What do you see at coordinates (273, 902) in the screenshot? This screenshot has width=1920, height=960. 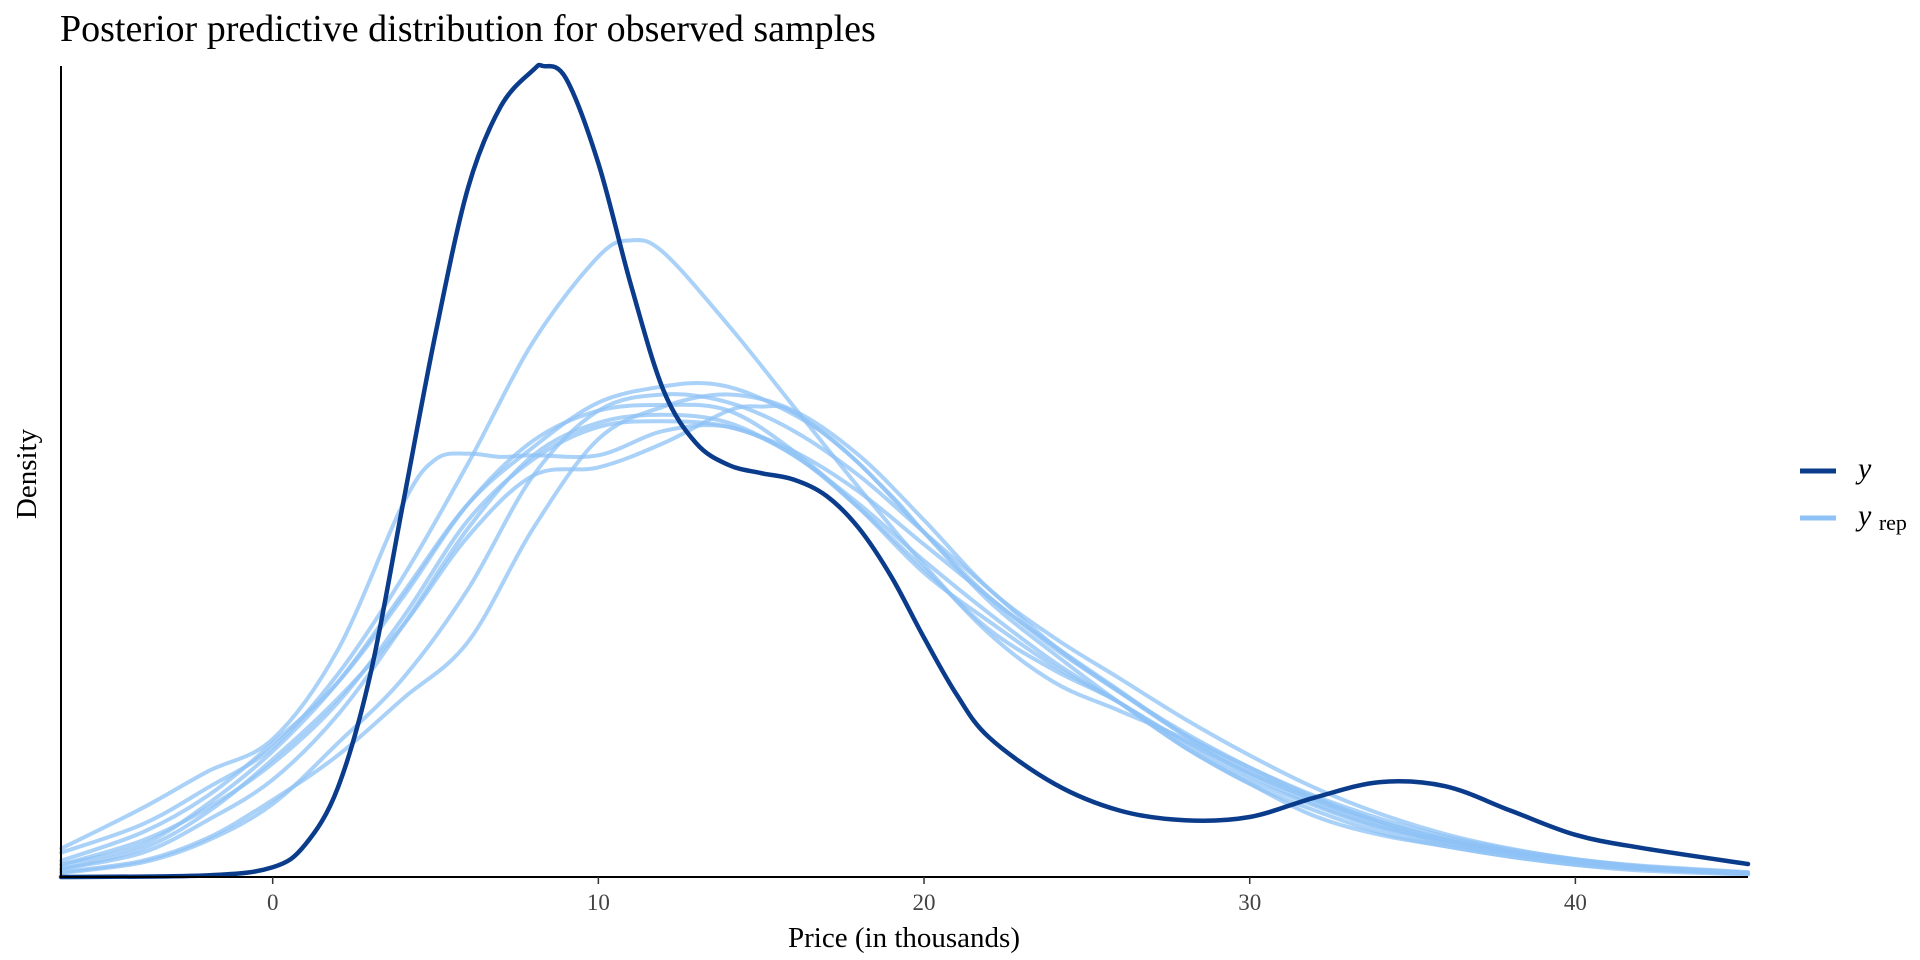 I see `x-tick-label-0: 0` at bounding box center [273, 902].